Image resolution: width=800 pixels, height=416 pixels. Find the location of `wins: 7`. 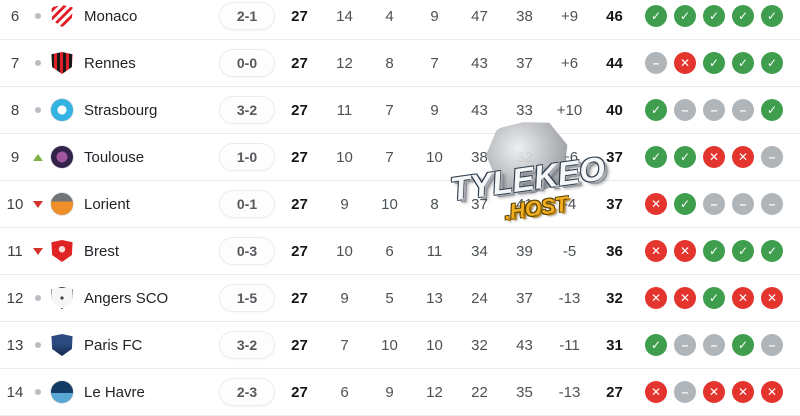

wins: 7 is located at coordinates (344, 345).